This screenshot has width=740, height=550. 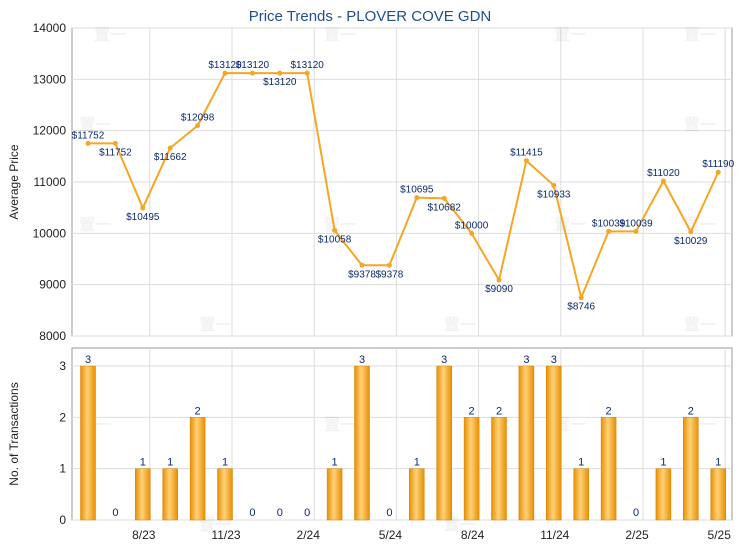 I want to click on price-data-label: $12098, so click(x=198, y=118).